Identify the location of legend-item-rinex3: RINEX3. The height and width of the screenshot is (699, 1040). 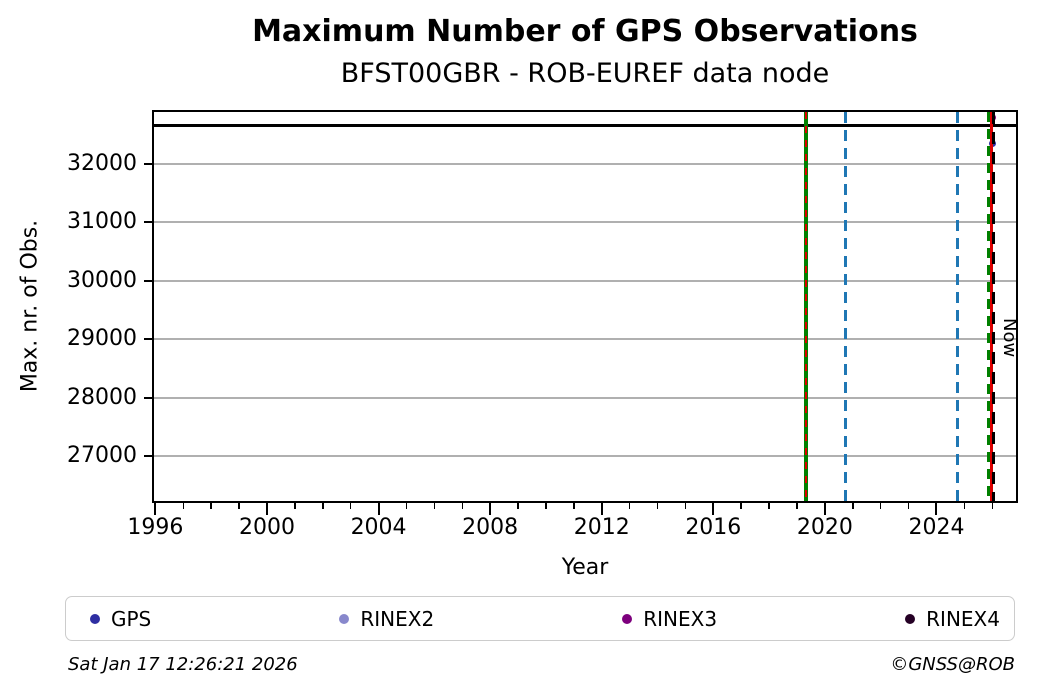
(669, 619).